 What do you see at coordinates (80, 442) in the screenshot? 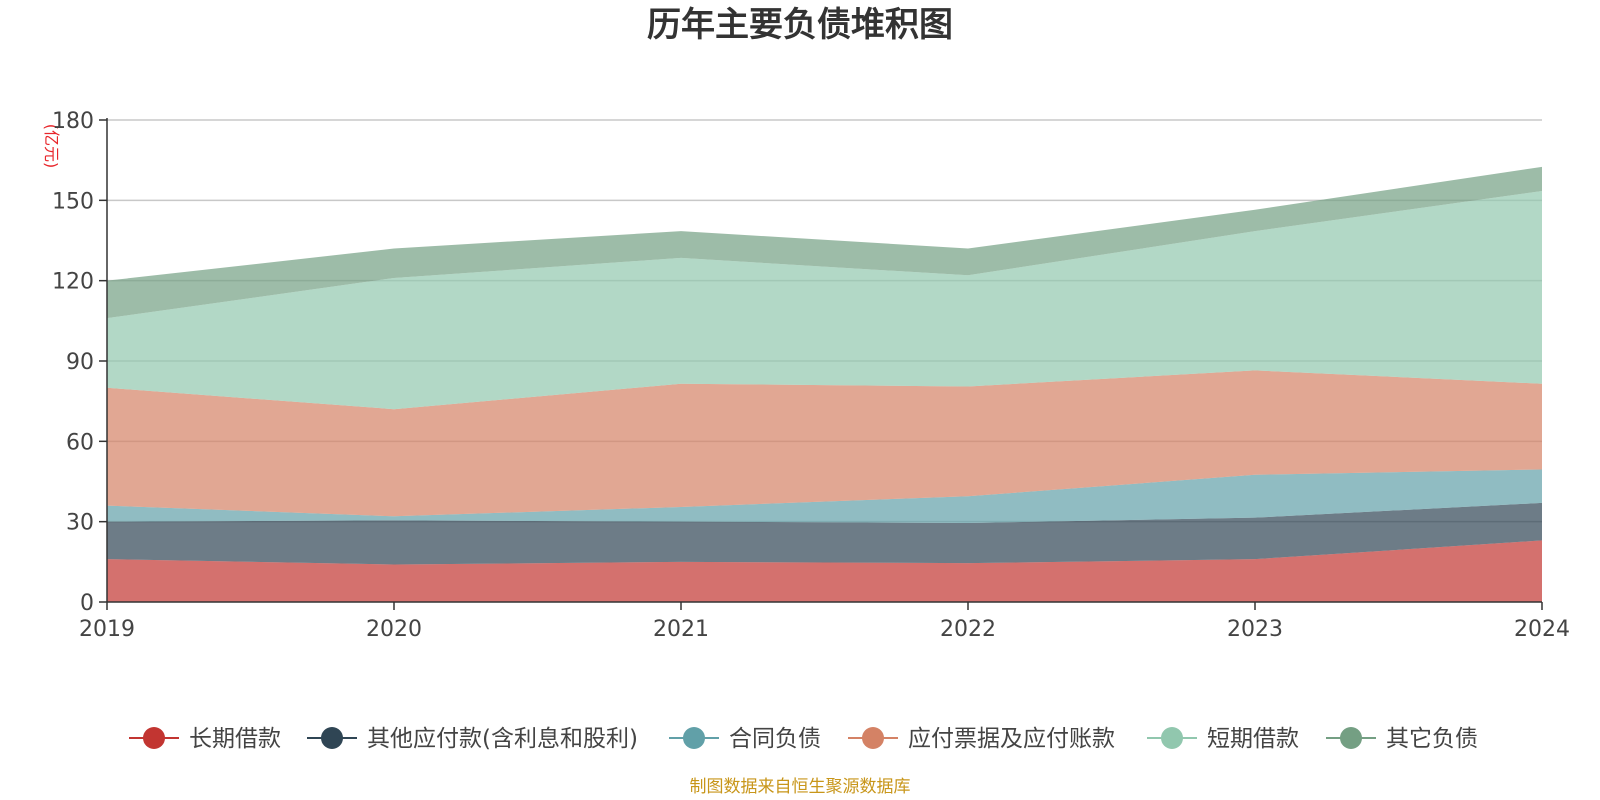
I see `y-tick-label: 60` at bounding box center [80, 442].